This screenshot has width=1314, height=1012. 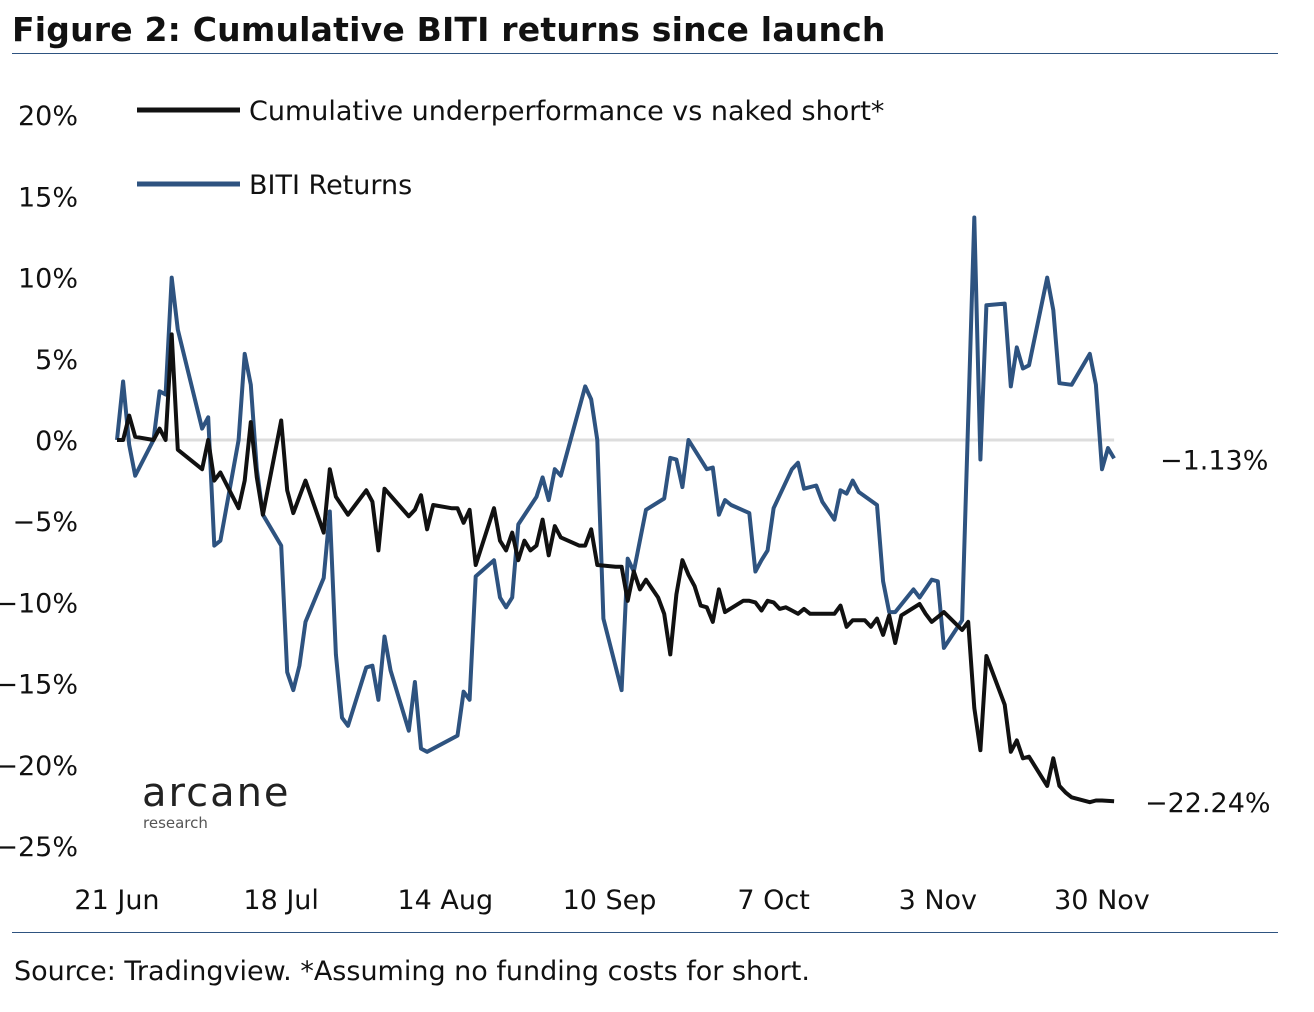 I want to click on y-tick-label: −25%, so click(x=39, y=847).